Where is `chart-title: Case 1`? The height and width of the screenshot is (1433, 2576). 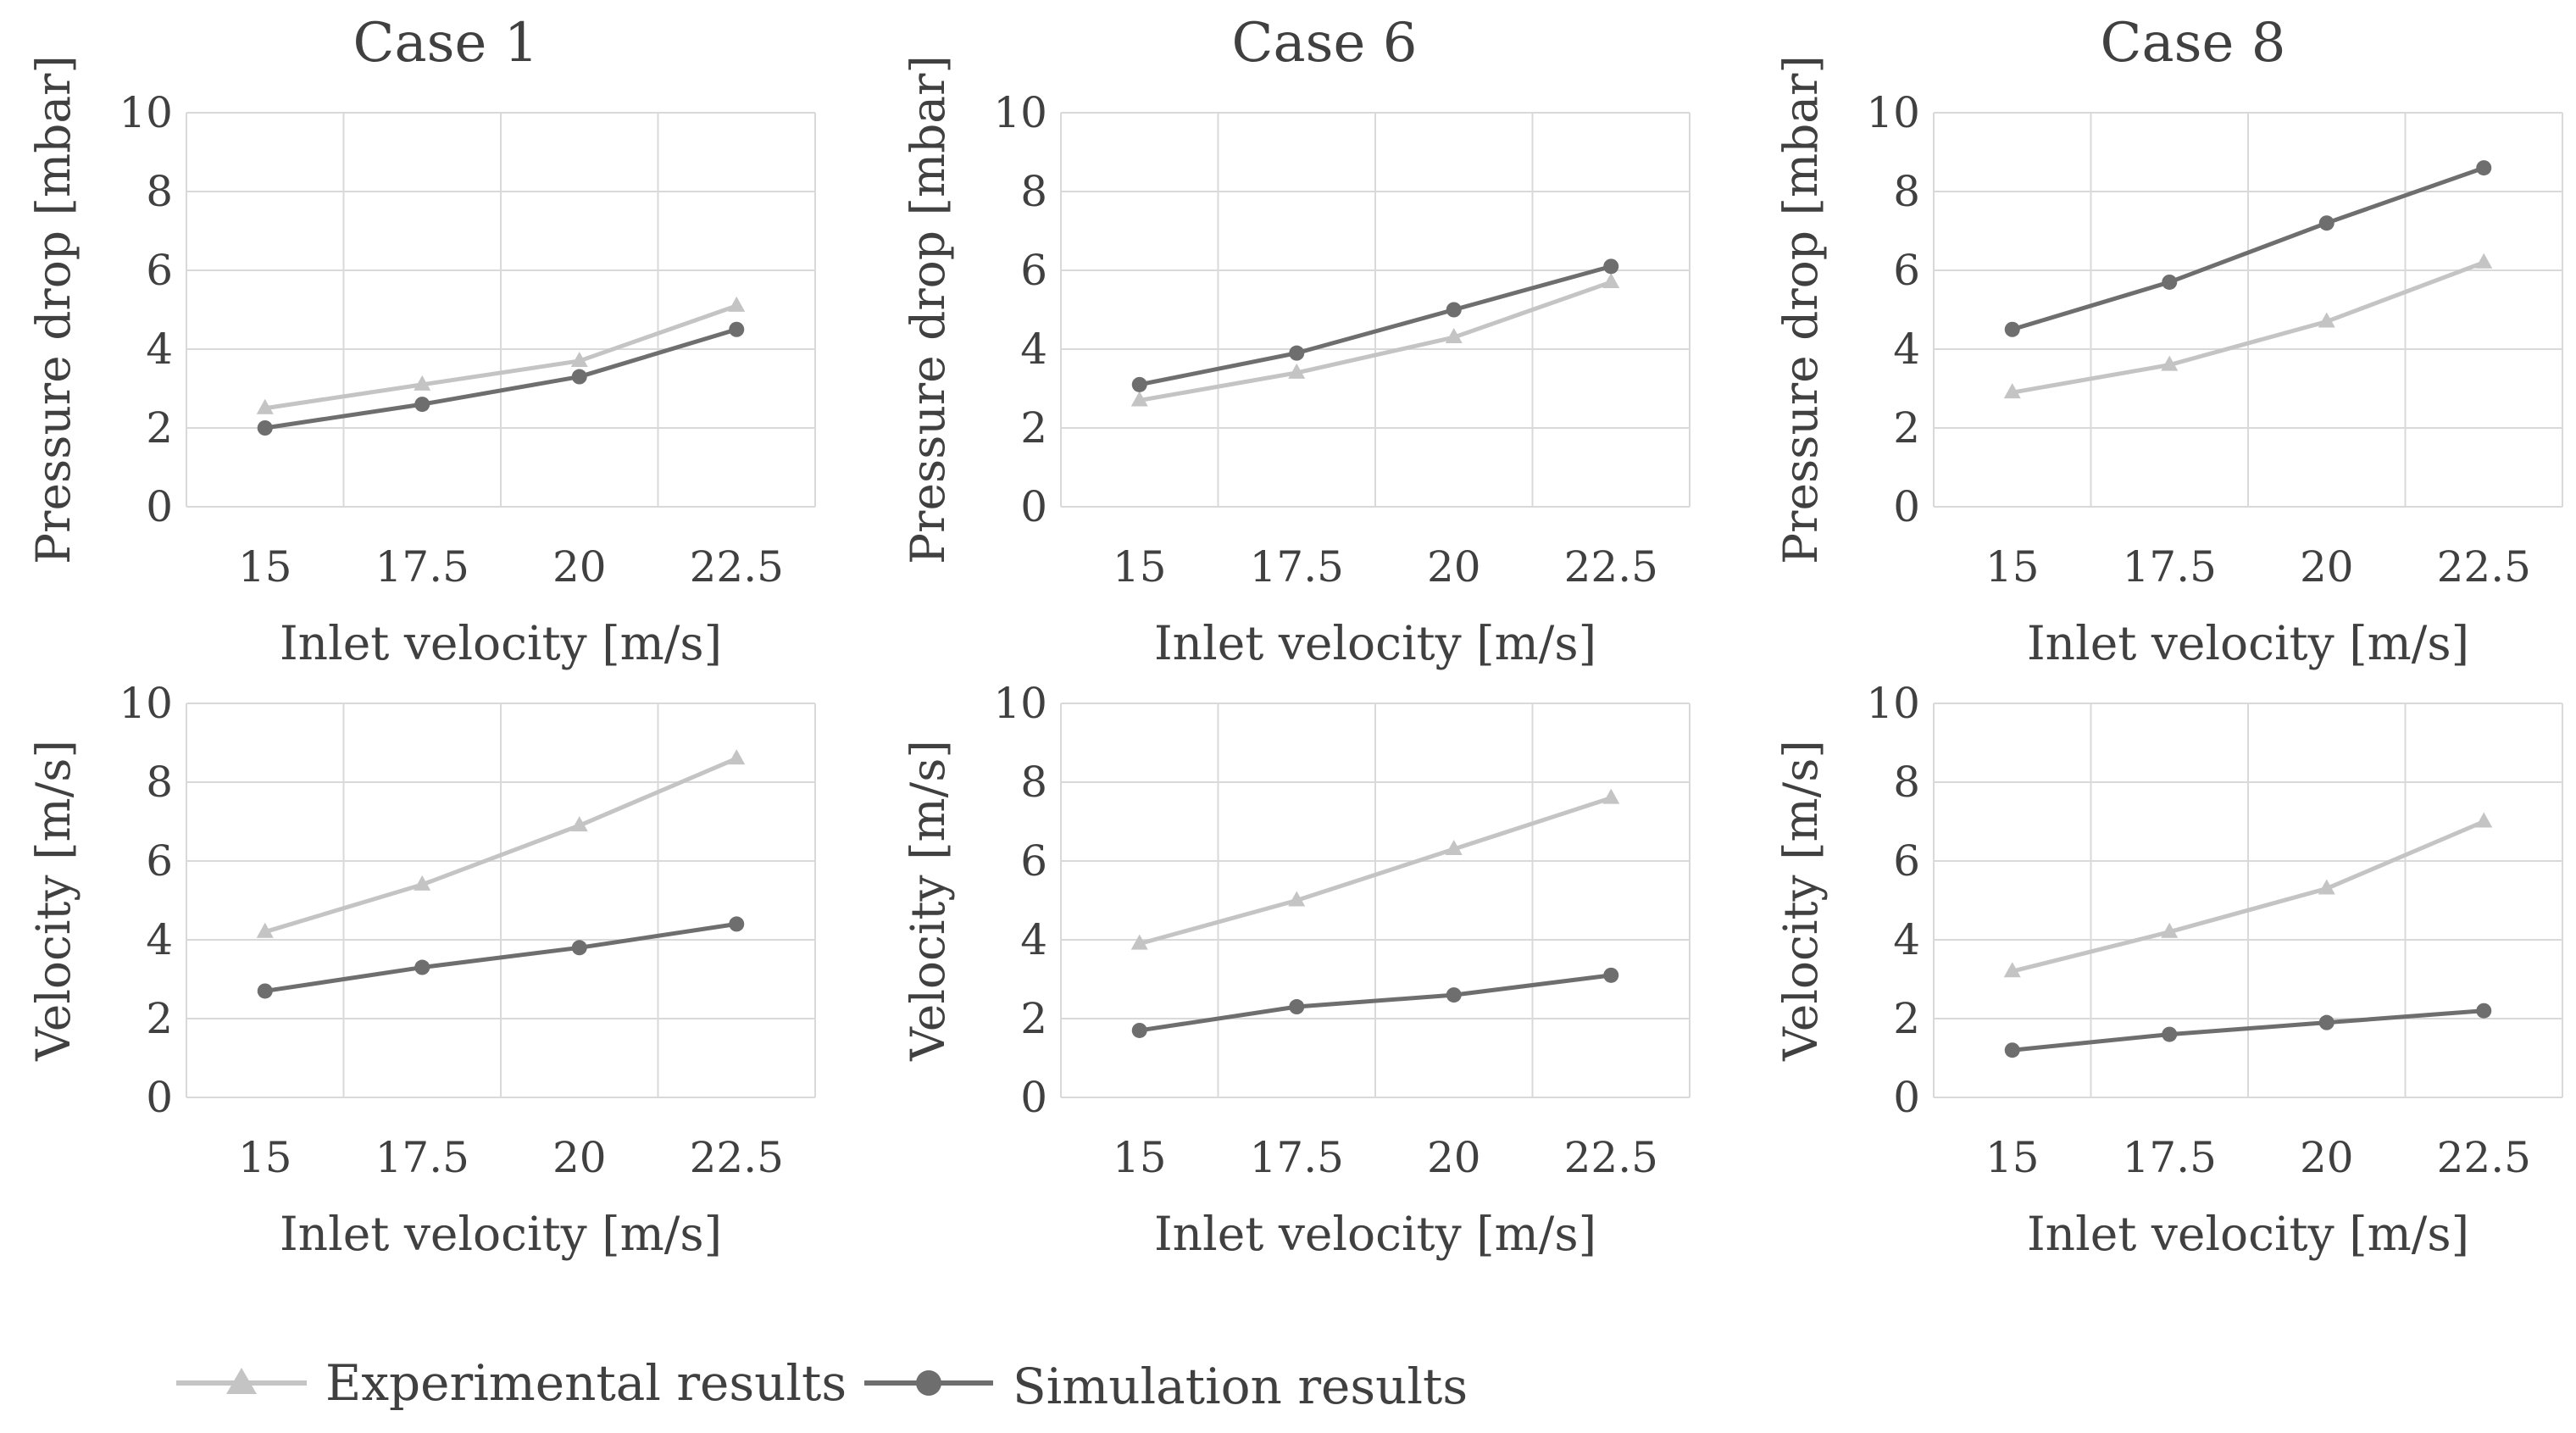
chart-title: Case 1 is located at coordinates (446, 44).